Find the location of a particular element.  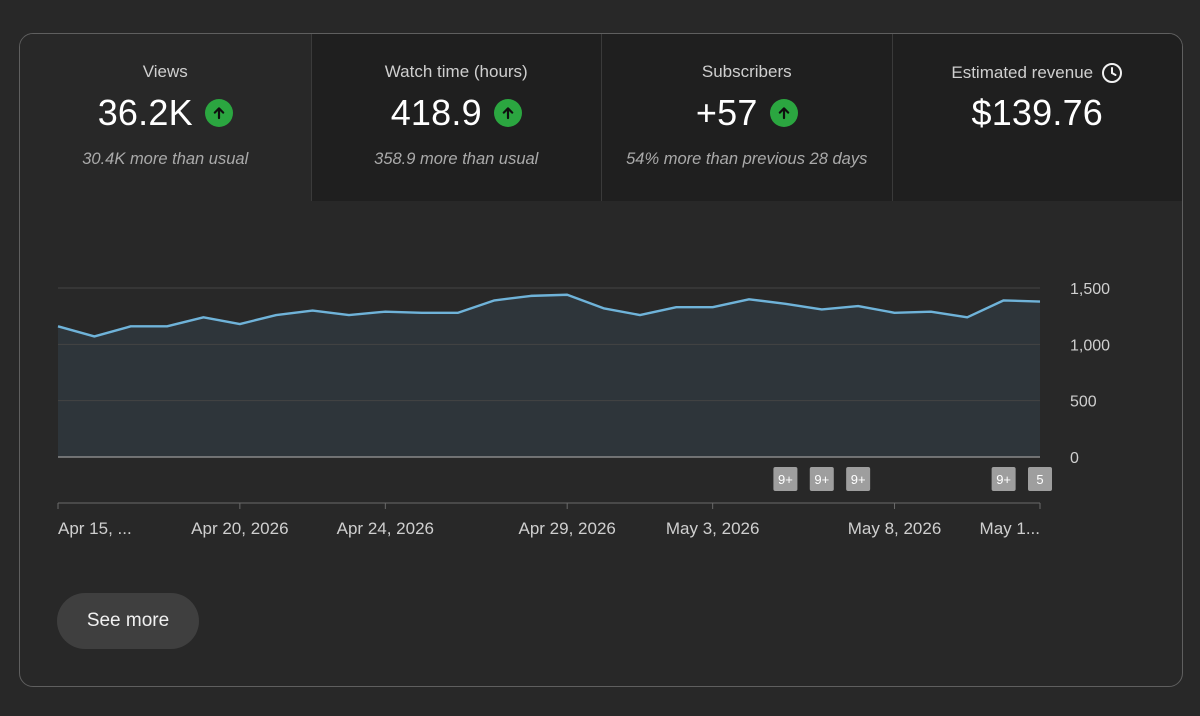

metric-subscribers-sub: 54% more than previous 28 days is located at coordinates (747, 159).